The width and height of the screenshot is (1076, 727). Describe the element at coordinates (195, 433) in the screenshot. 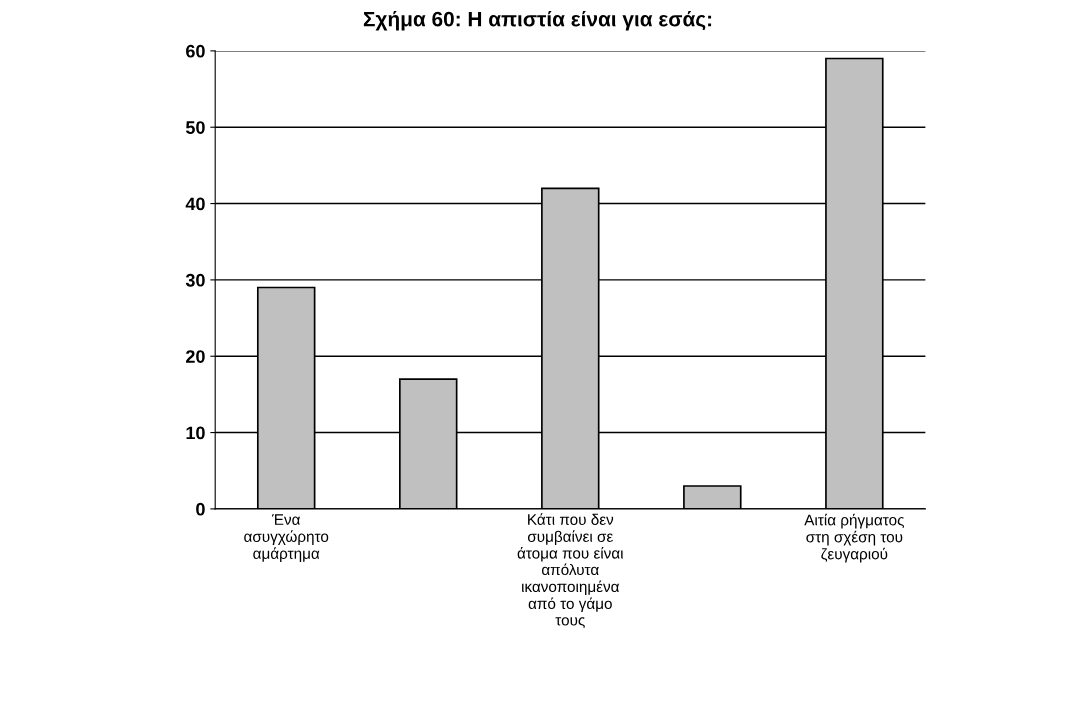

I see `y-tick-label: 10` at that location.